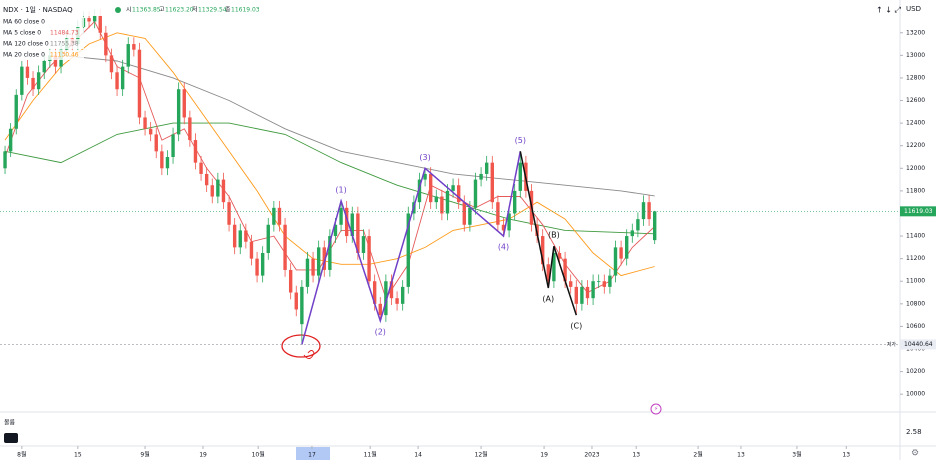 The image size is (936, 460). What do you see at coordinates (548, 299) in the screenshot?
I see `wave-label: (A)` at bounding box center [548, 299].